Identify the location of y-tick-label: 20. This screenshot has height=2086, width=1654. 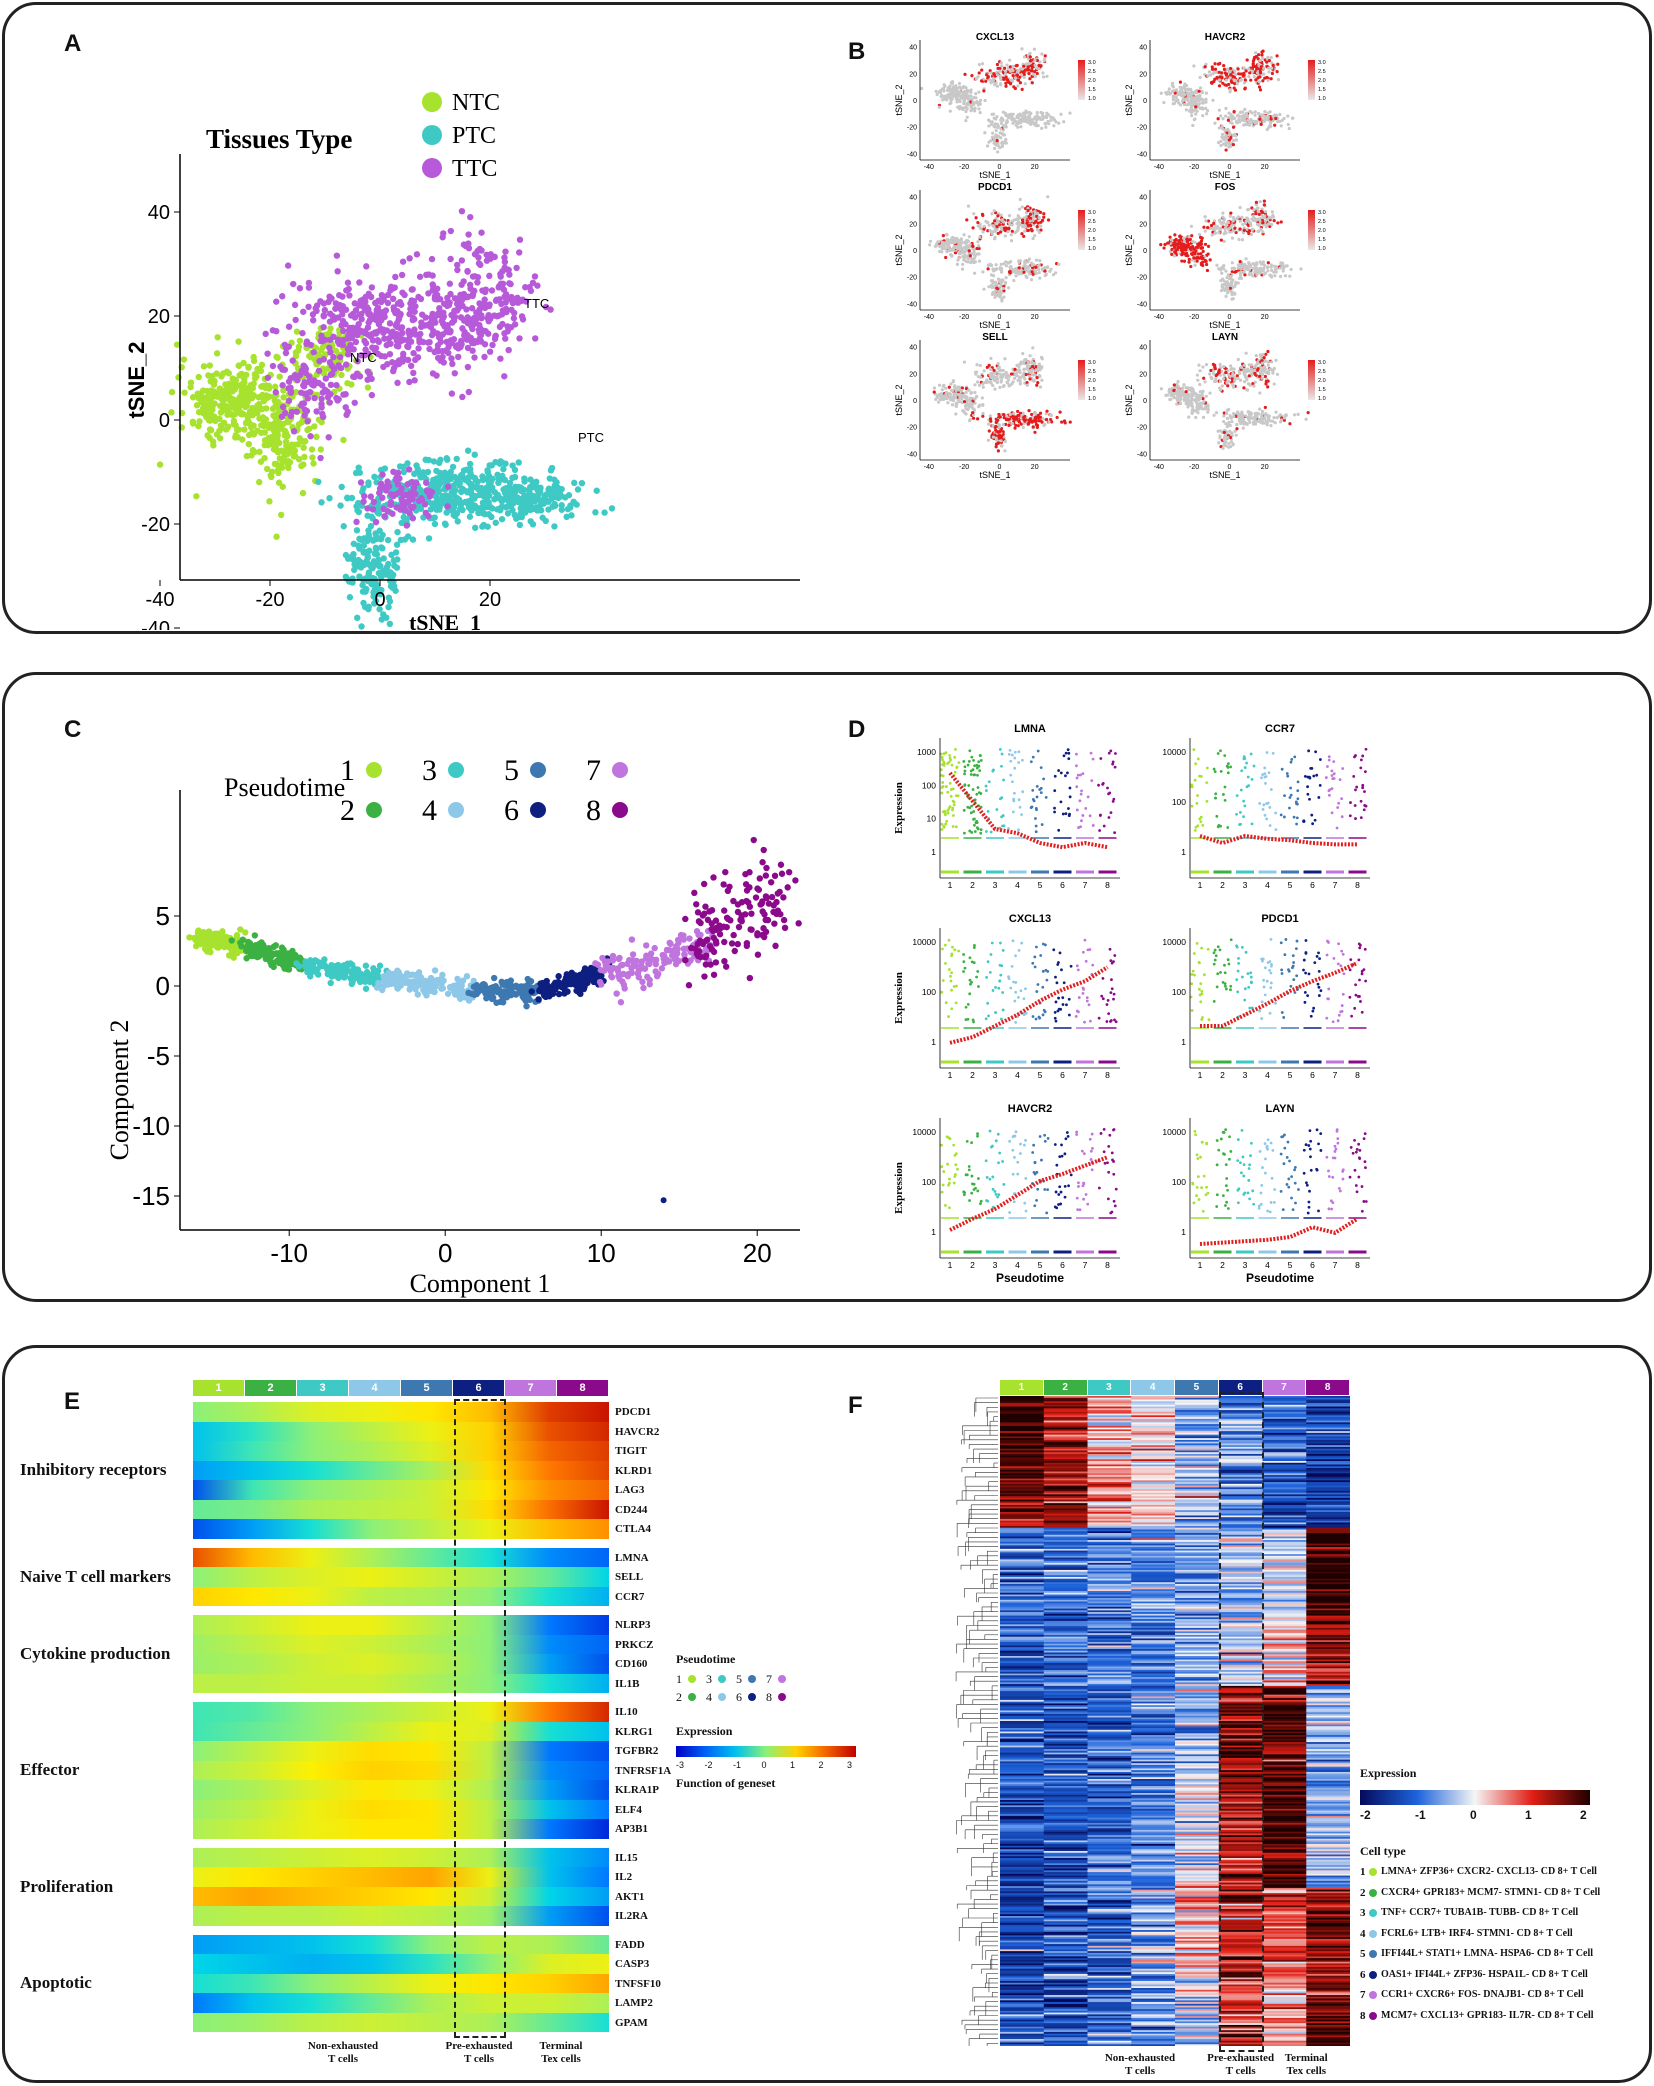
(1143, 74).